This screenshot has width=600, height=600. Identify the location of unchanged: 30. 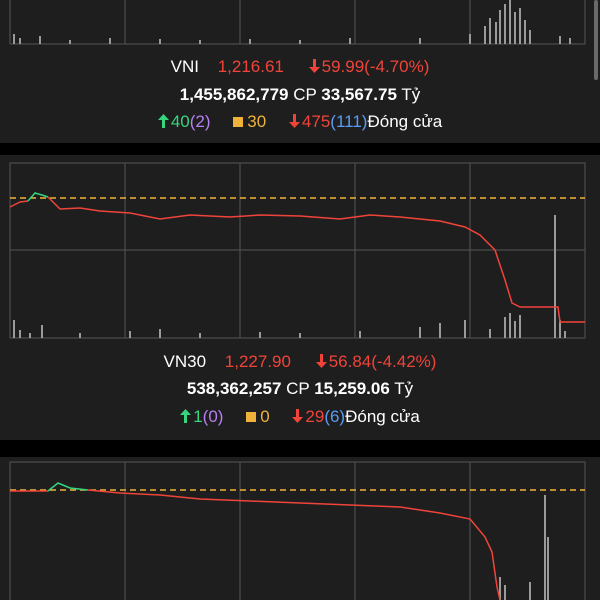
(257, 121).